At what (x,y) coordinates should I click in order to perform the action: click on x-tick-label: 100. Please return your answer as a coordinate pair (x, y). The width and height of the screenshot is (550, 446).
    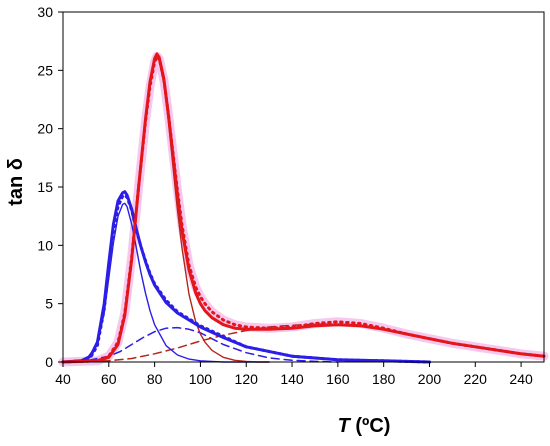
    Looking at the image, I should click on (201, 379).